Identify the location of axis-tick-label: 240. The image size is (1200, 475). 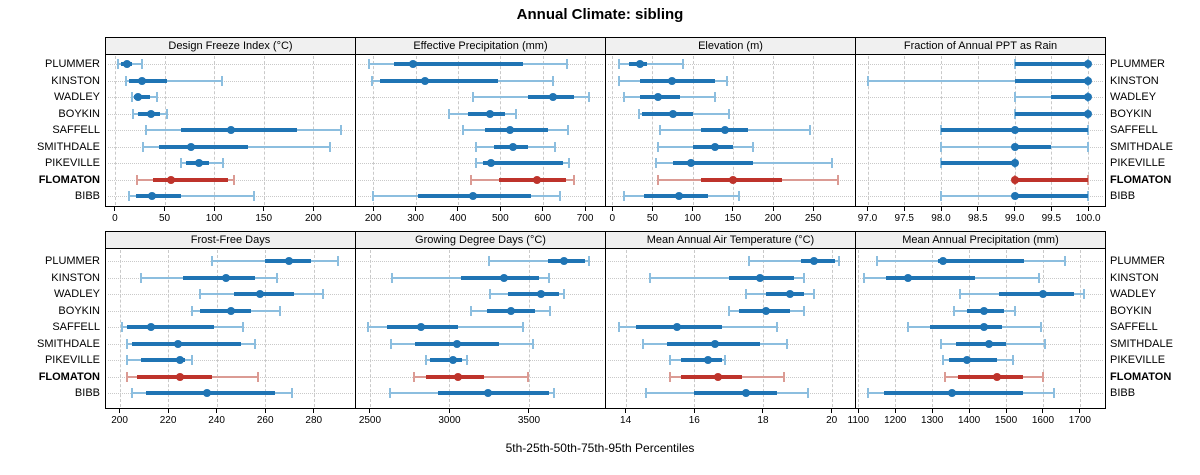
(216, 420).